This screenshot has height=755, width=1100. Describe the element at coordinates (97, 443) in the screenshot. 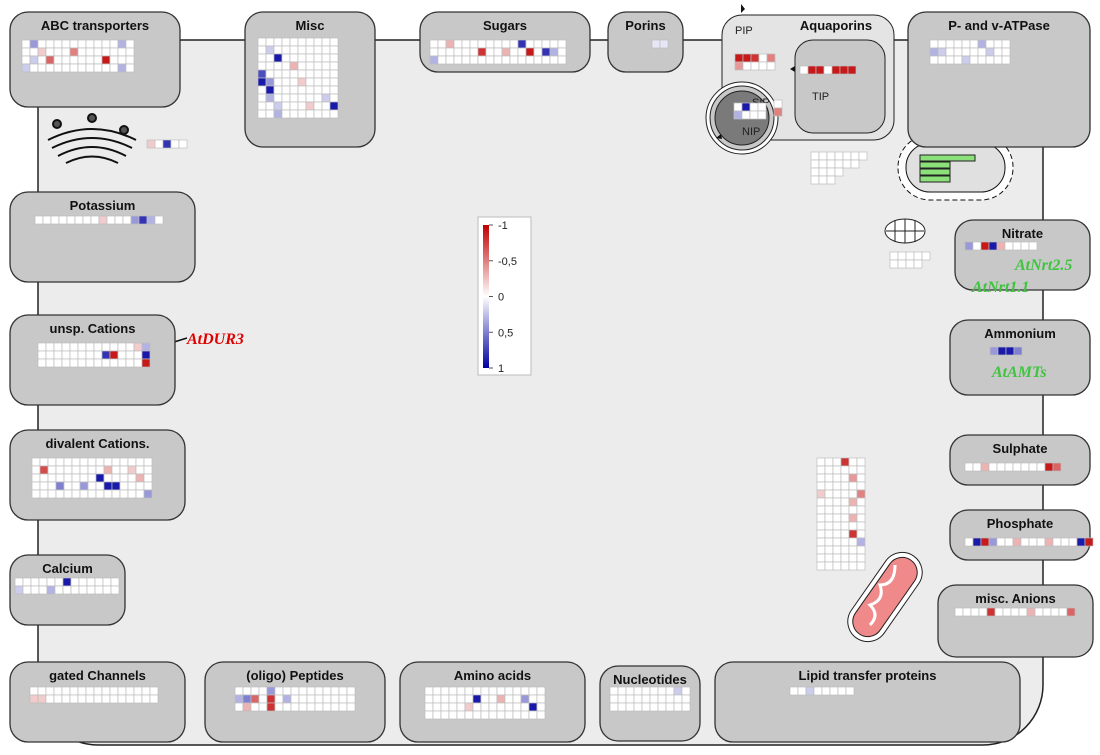

I see `category-label: divalent Cations.` at that location.